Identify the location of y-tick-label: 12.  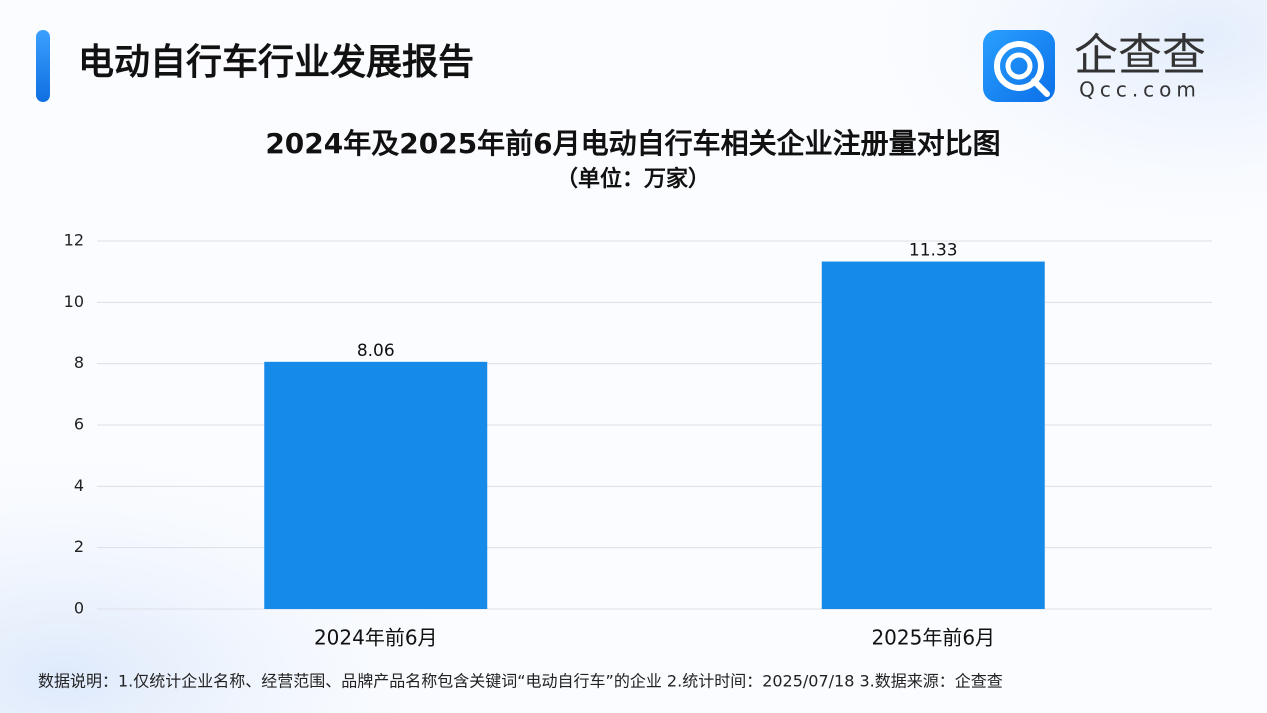
(74, 240).